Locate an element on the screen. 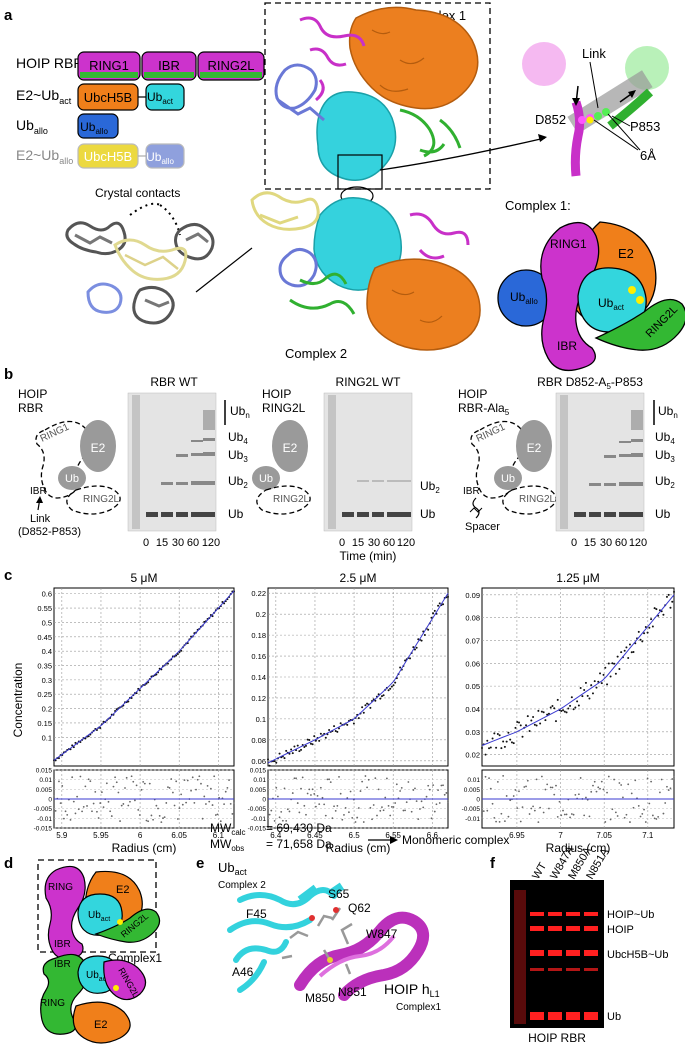 This screenshot has height=1046, width=685. svg-text: E2 is located at coordinates (290, 448).